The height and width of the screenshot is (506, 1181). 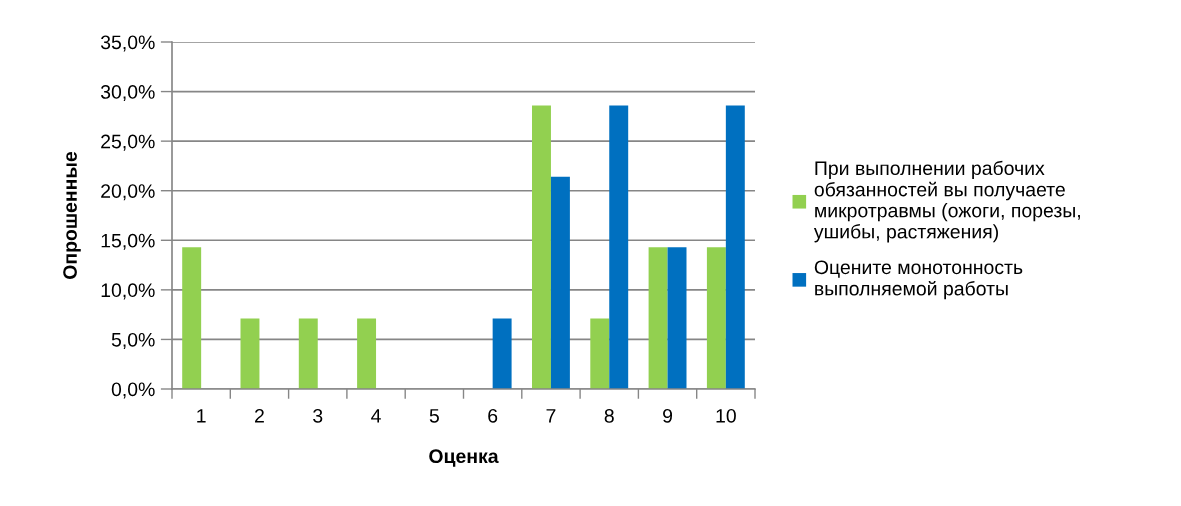 What do you see at coordinates (72, 215) in the screenshot?
I see `y-axis-title: Опрошенные` at bounding box center [72, 215].